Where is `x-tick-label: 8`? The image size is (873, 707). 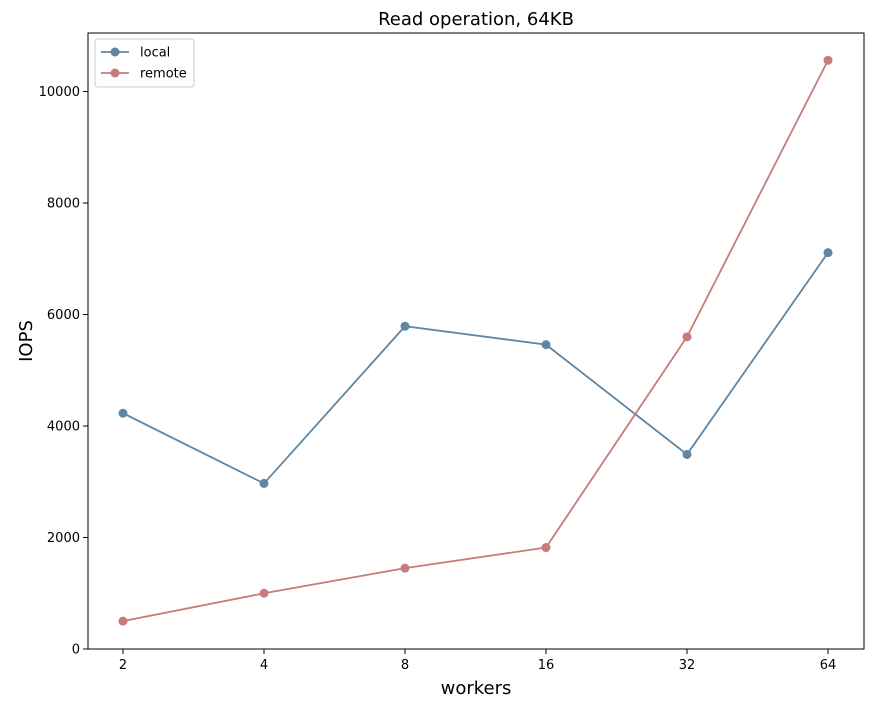
x-tick-label: 8 is located at coordinates (405, 665).